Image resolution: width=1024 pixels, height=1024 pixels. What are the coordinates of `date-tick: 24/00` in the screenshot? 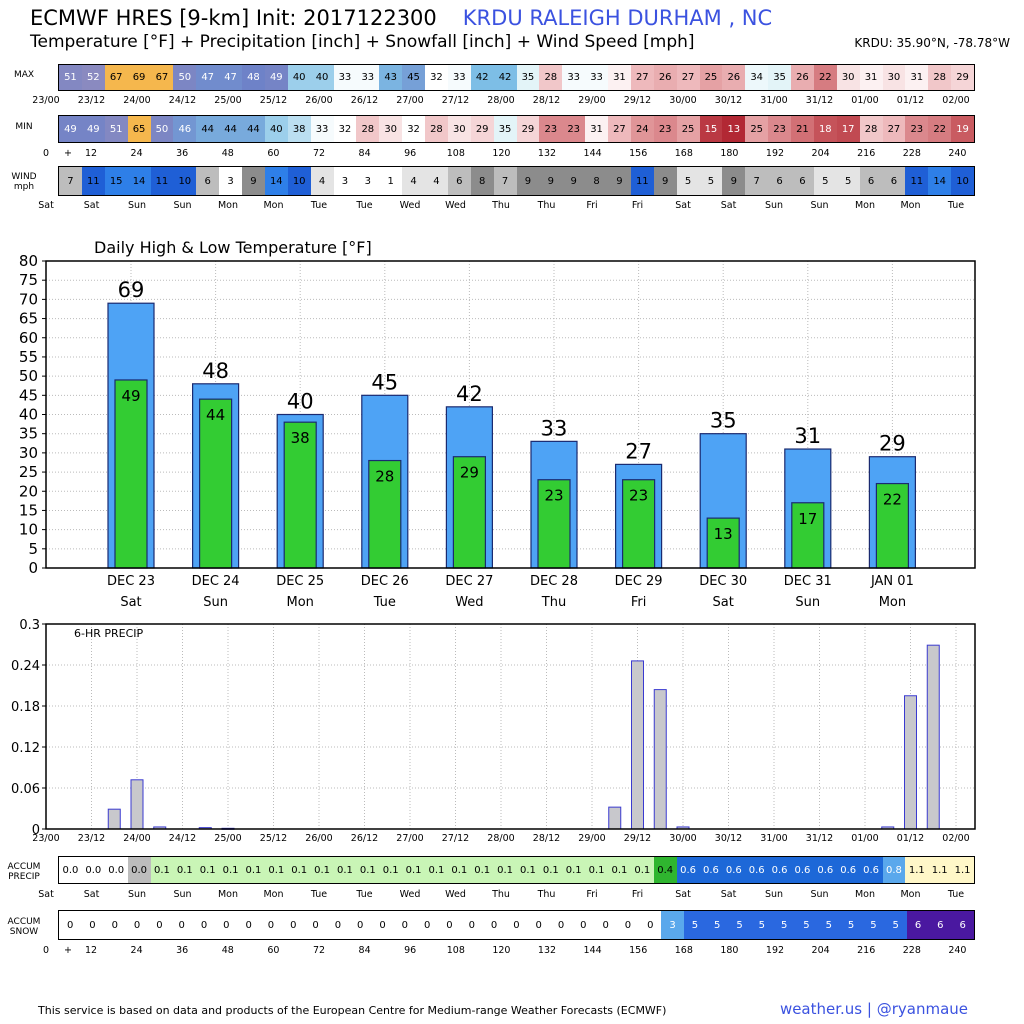 It's located at (137, 100).